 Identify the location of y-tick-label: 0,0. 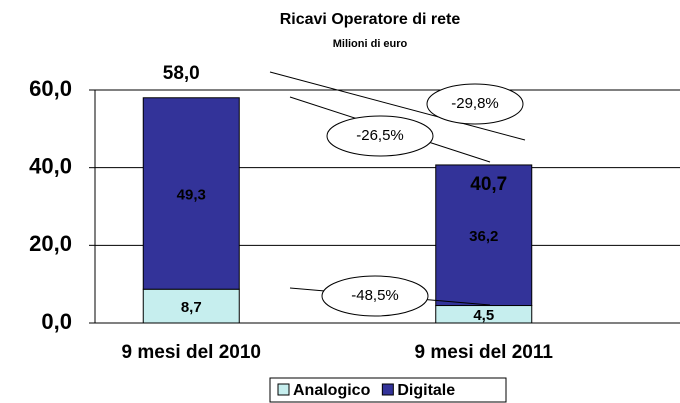
(56, 321).